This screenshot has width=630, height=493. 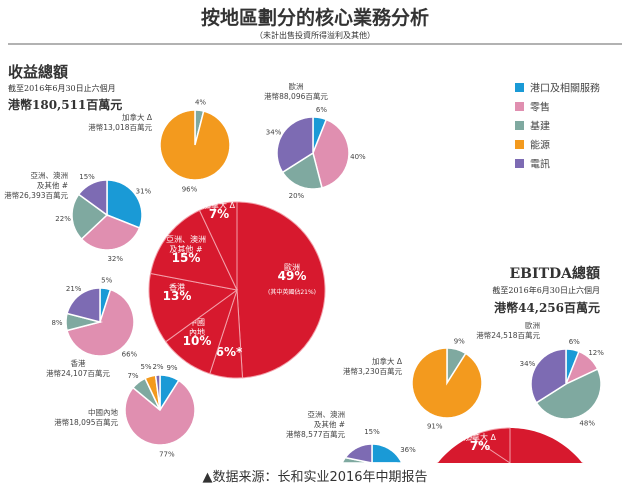 I want to click on legend-label-retail: 零售, so click(x=540, y=107).